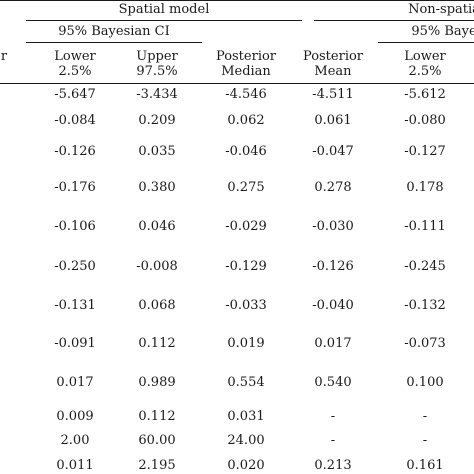 This screenshot has width=474, height=474. Describe the element at coordinates (75, 187) in the screenshot. I see `cell-lower-spatial: -0.176` at that location.